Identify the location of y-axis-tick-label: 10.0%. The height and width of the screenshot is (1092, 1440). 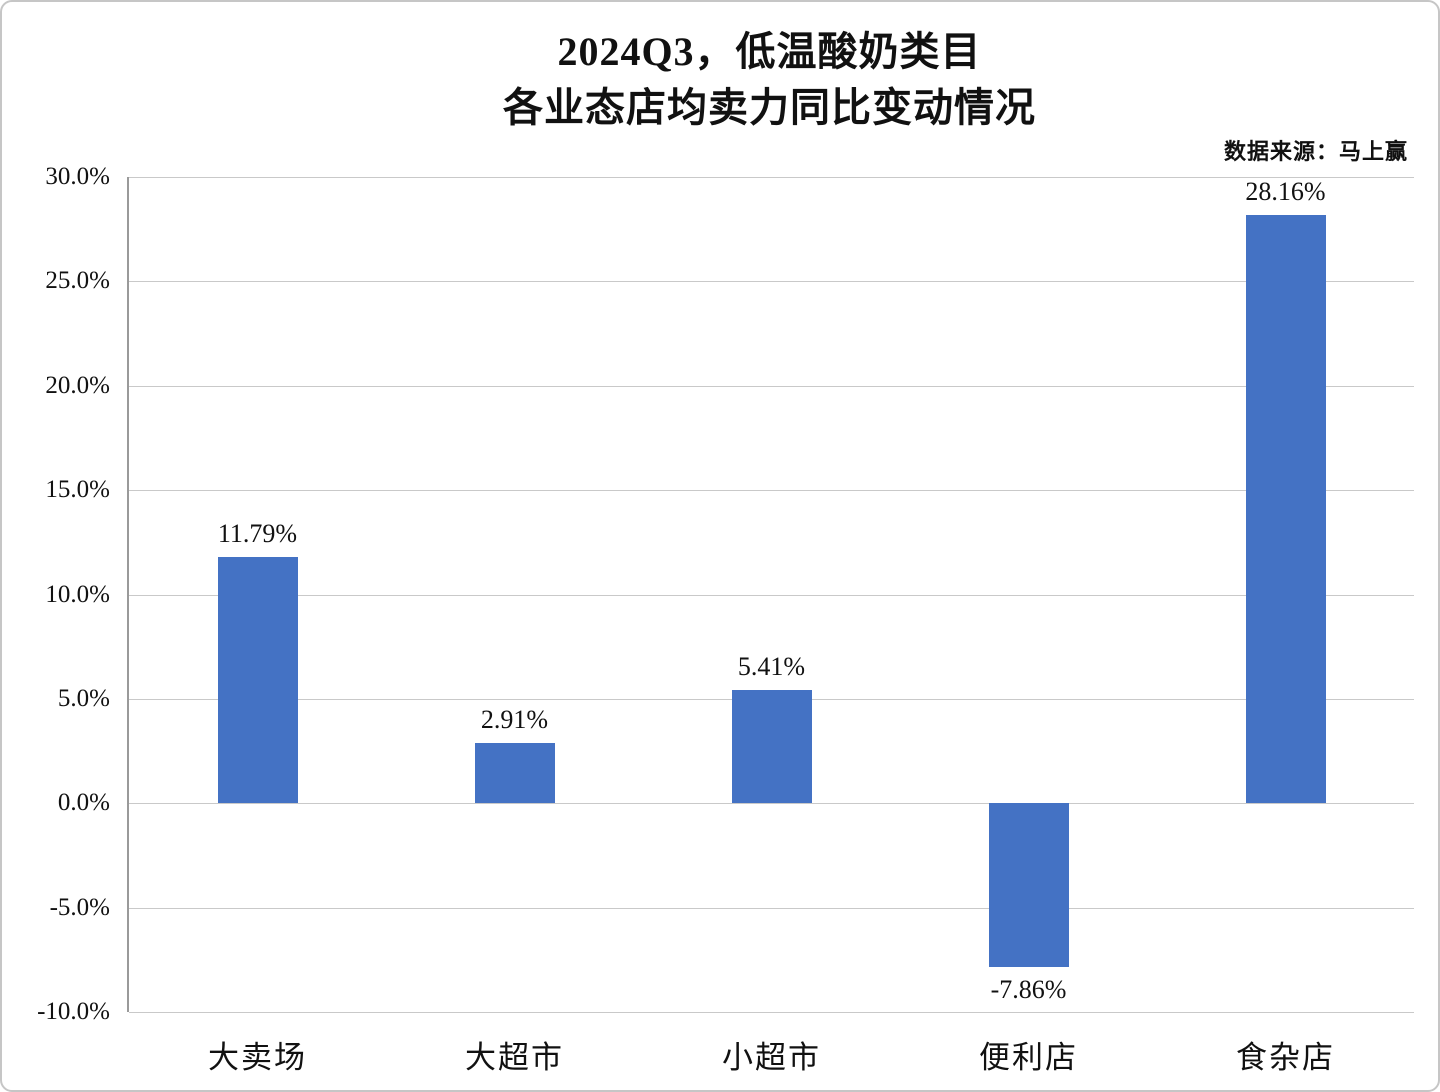
(77, 594).